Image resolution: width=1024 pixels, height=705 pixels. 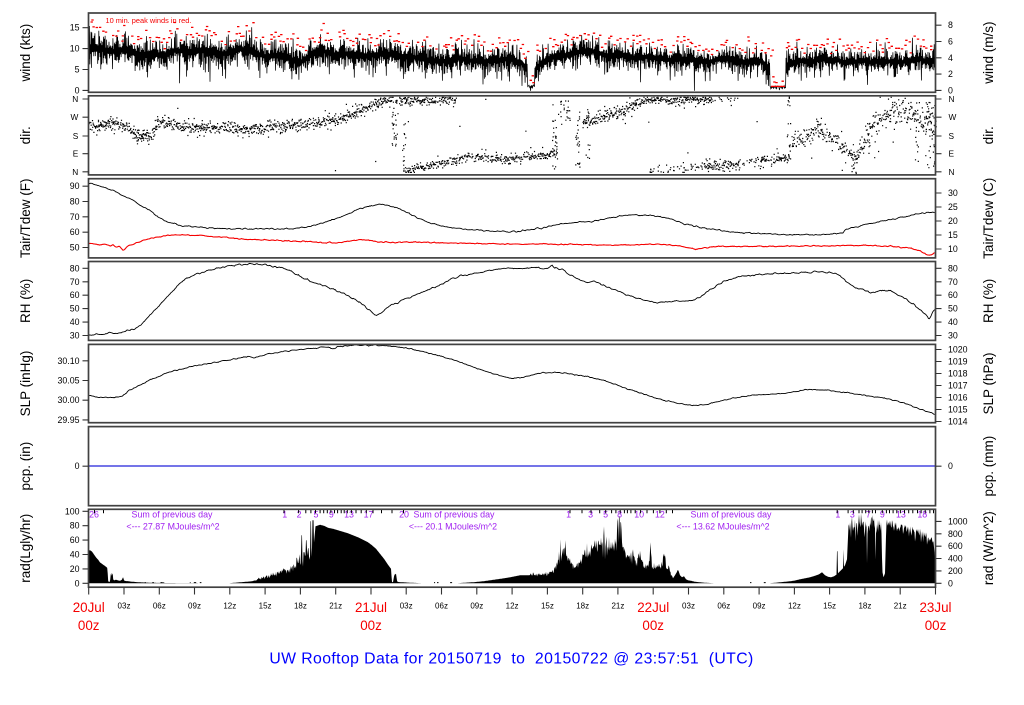 What do you see at coordinates (300, 606) in the screenshot?
I see `svg-text: 18z` at bounding box center [300, 606].